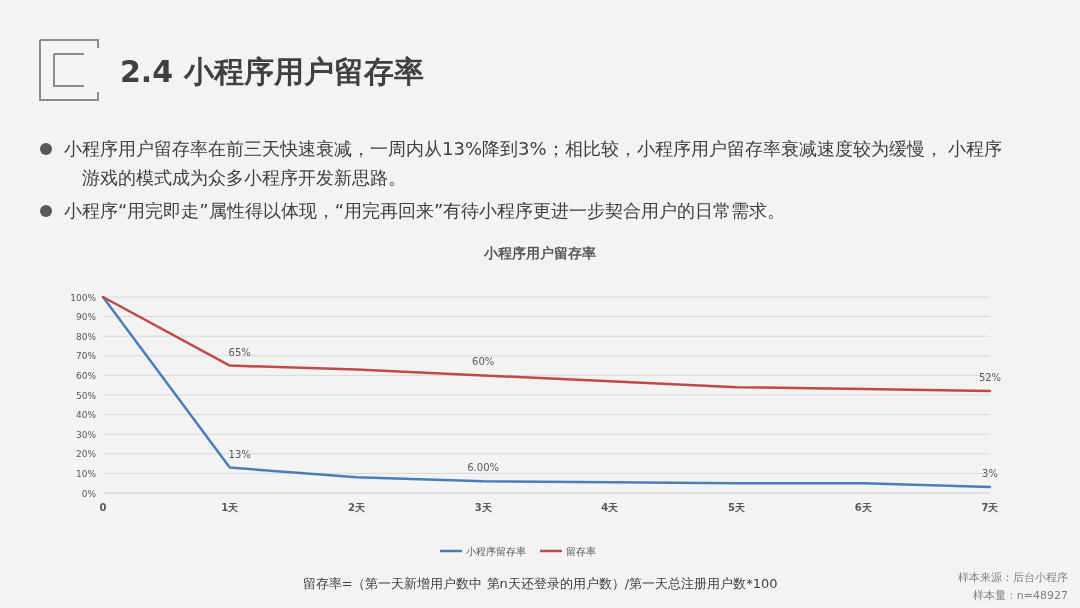  Describe the element at coordinates (86, 336) in the screenshot. I see `y-tick-label: 80%` at that location.